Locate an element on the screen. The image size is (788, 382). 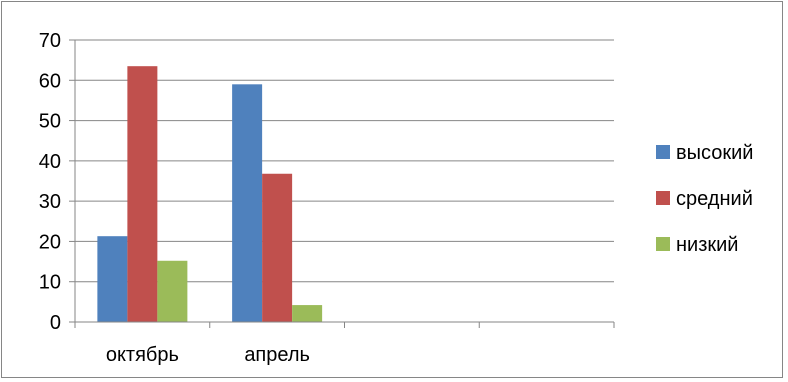
x-tick-label: апрель is located at coordinates (277, 355).